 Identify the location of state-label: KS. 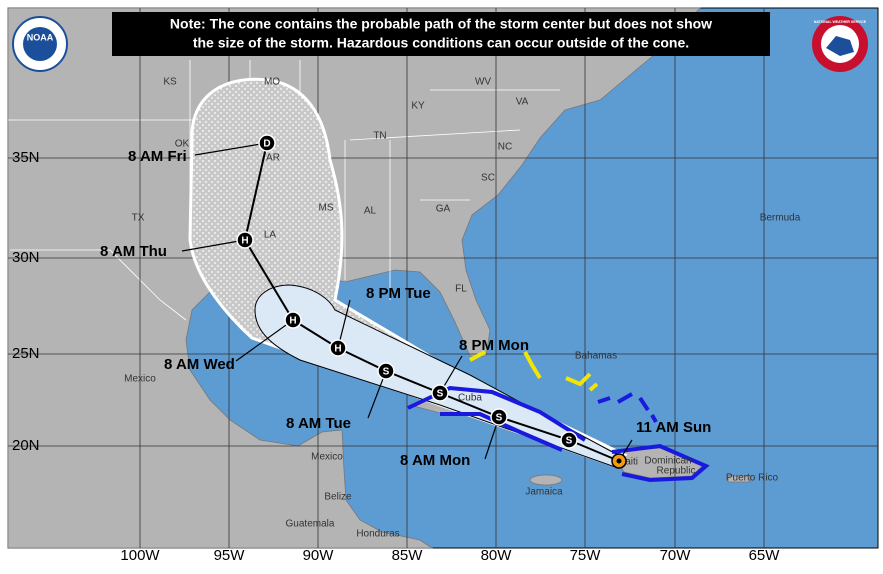
(170, 82).